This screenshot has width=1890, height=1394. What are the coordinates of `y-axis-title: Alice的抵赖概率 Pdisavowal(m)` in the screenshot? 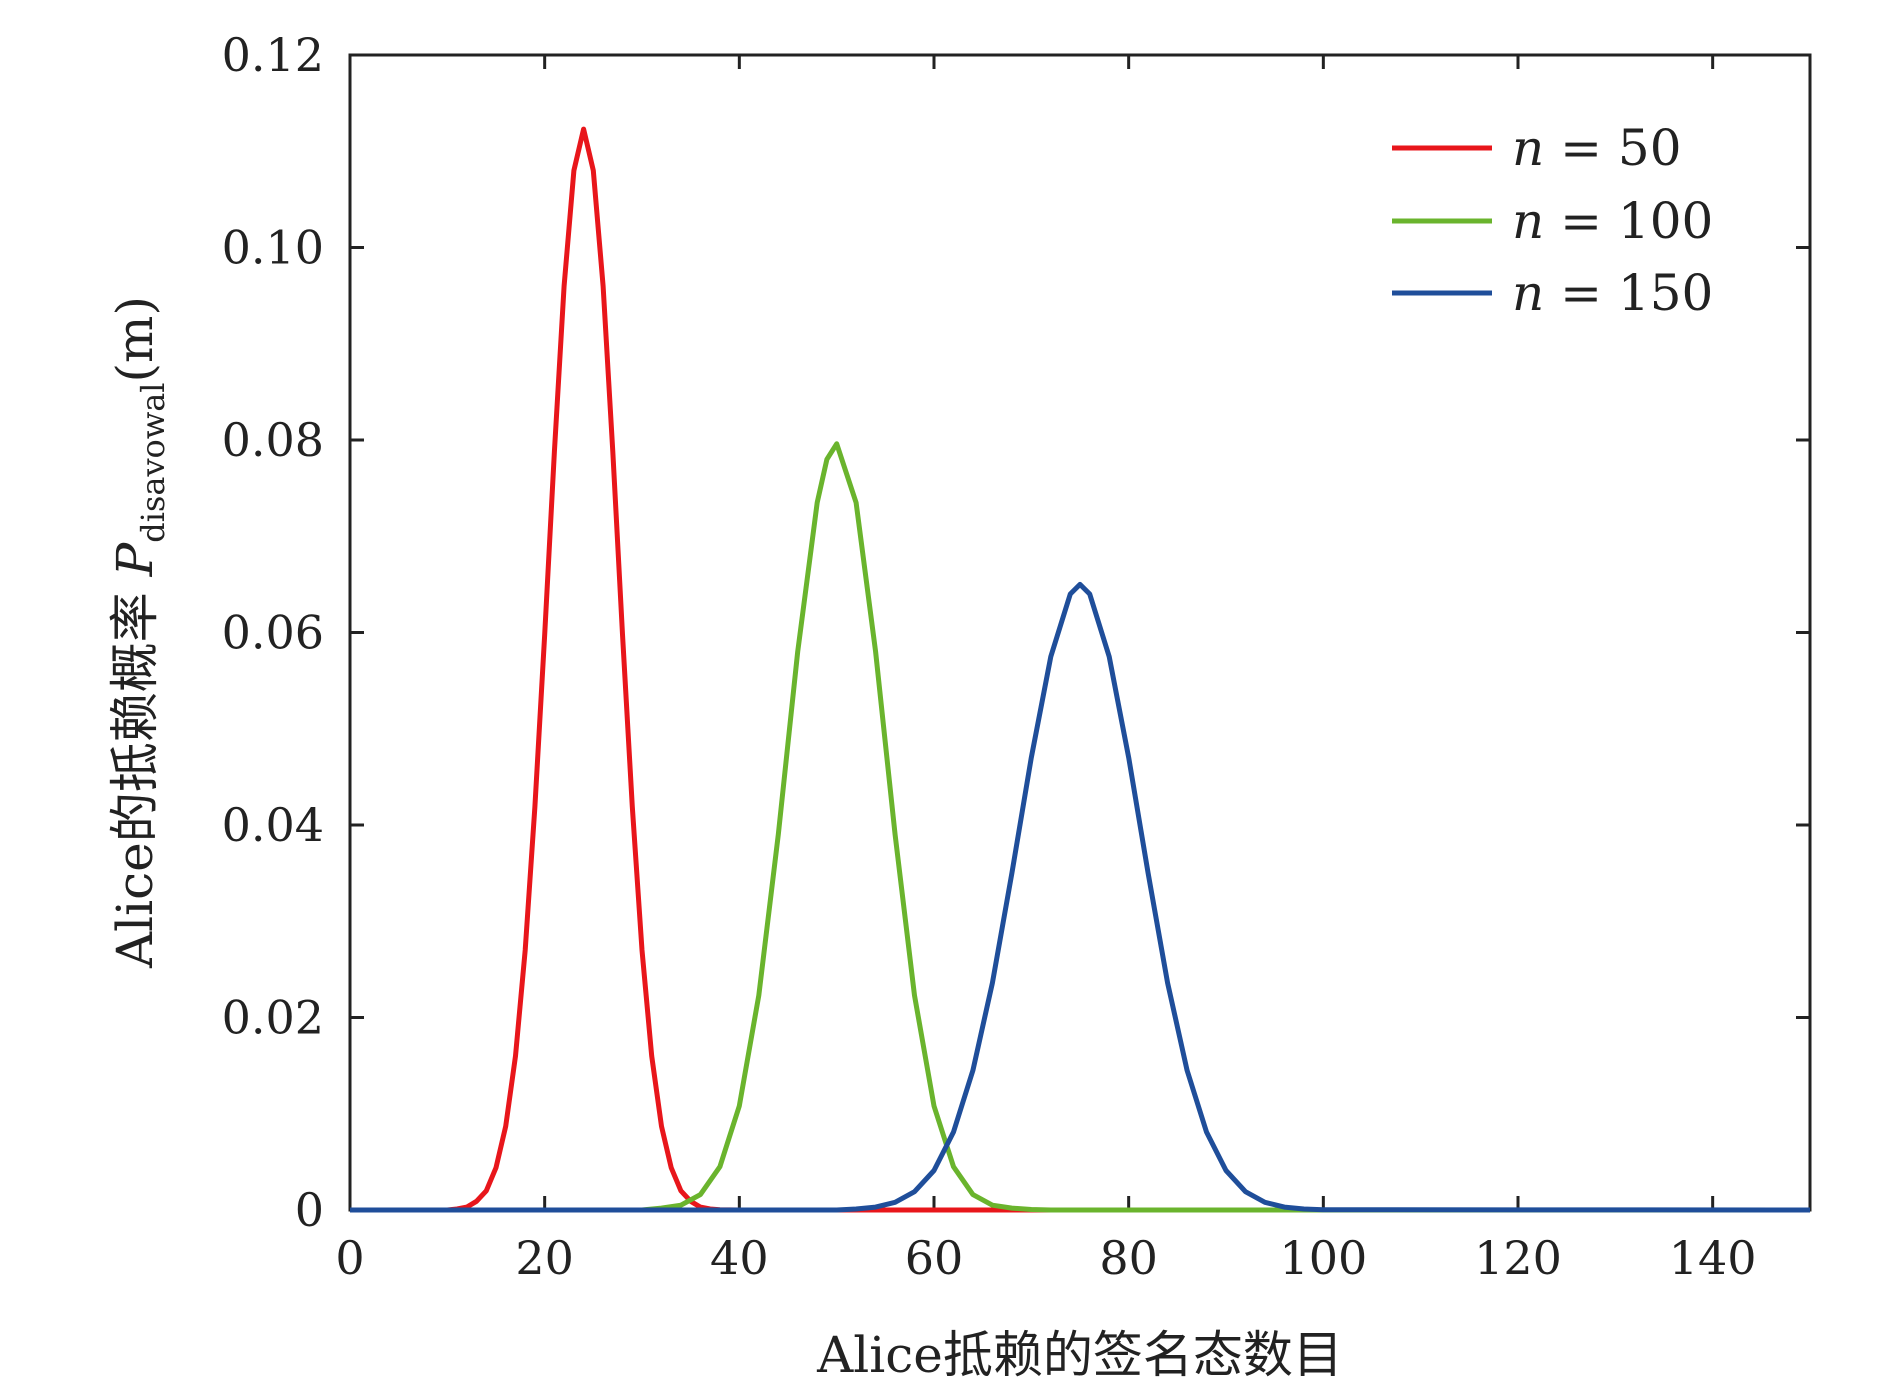 It's located at (139, 632).